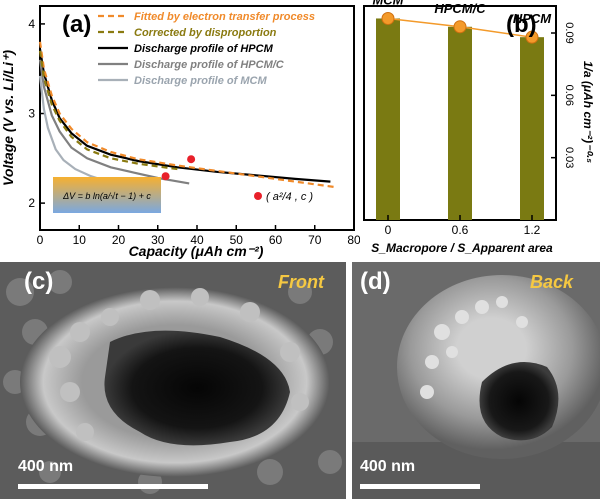 Image resolution: width=600 pixels, height=499 pixels. I want to click on panel-label-c: (c), so click(39, 281).